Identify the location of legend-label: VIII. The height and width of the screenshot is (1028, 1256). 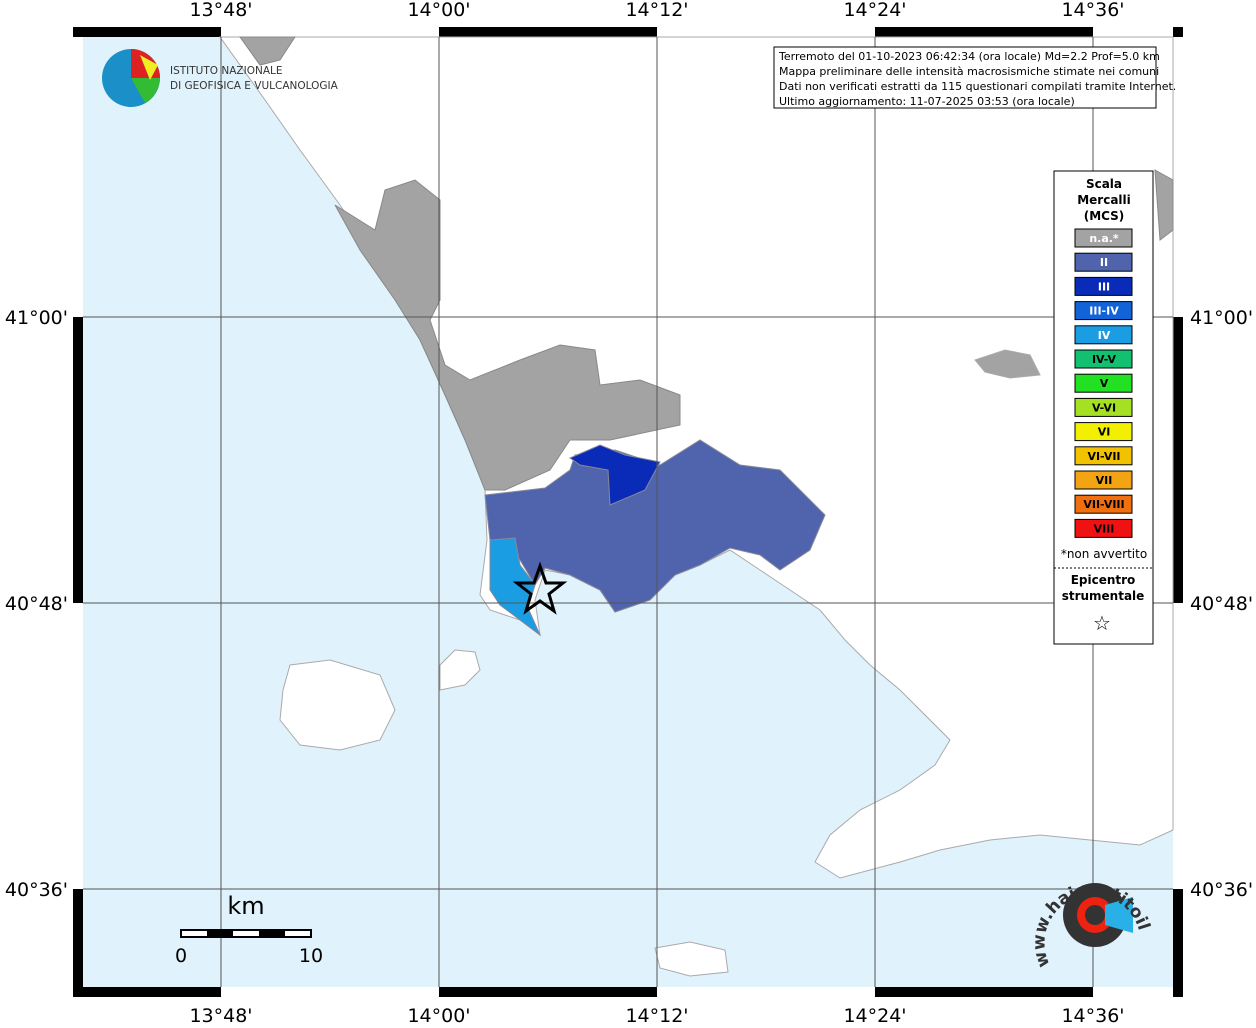
(1104, 528).